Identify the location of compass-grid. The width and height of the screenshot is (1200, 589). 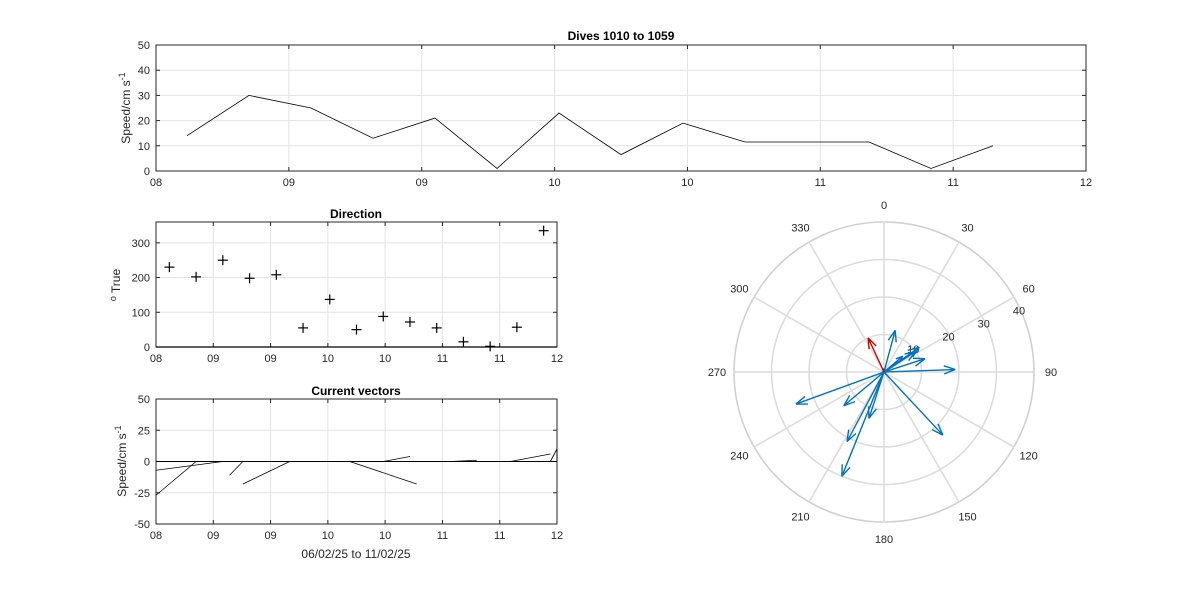
(884, 372).